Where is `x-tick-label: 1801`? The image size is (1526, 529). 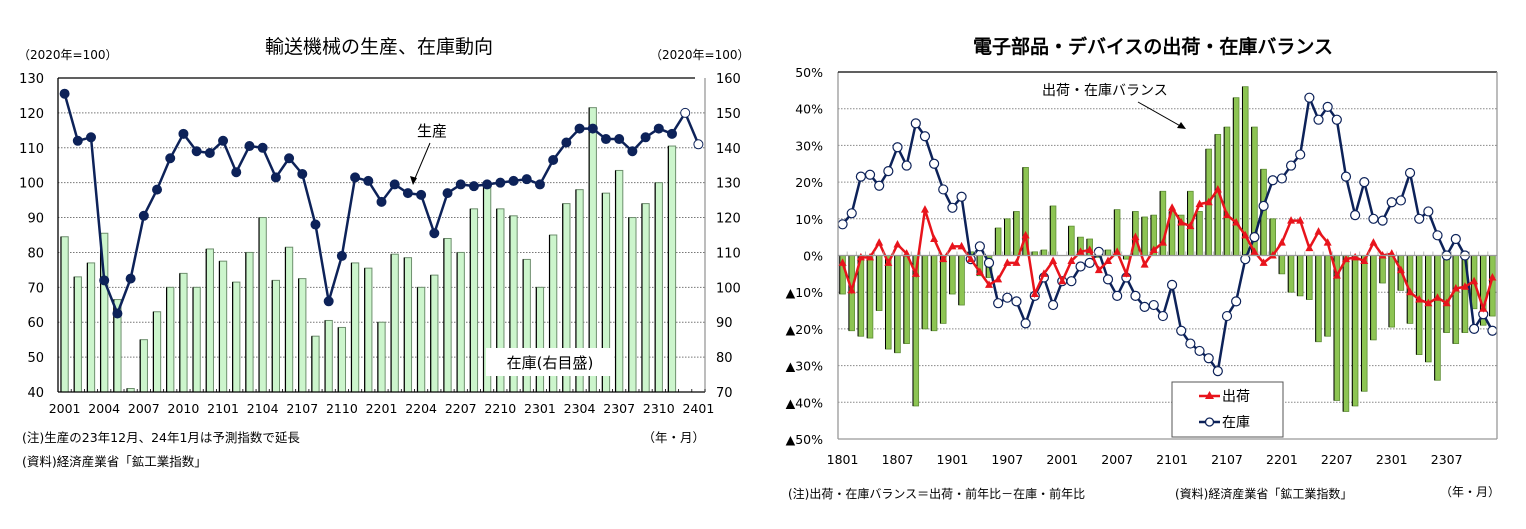
x-tick-label: 1801 is located at coordinates (843, 459).